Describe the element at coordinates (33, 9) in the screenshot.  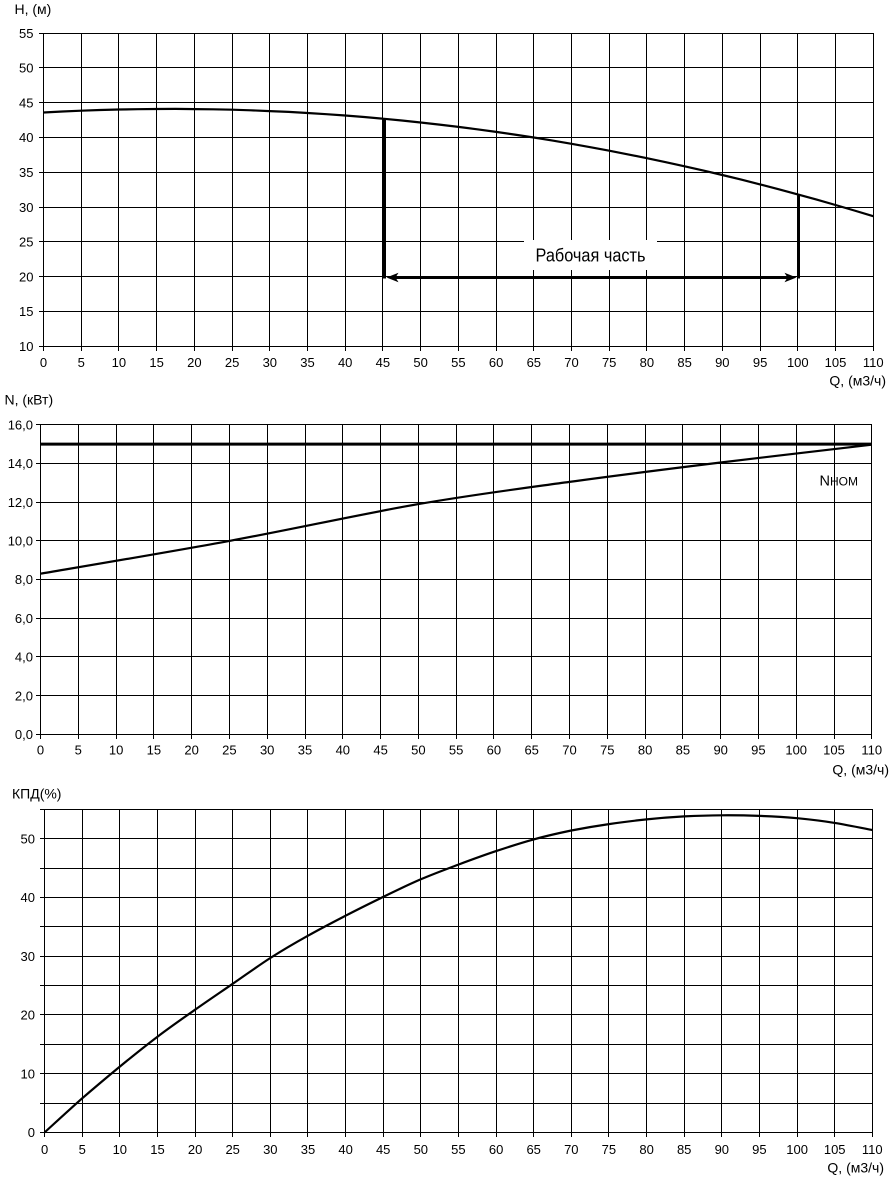
I see `svg-text: H, (м)` at that location.